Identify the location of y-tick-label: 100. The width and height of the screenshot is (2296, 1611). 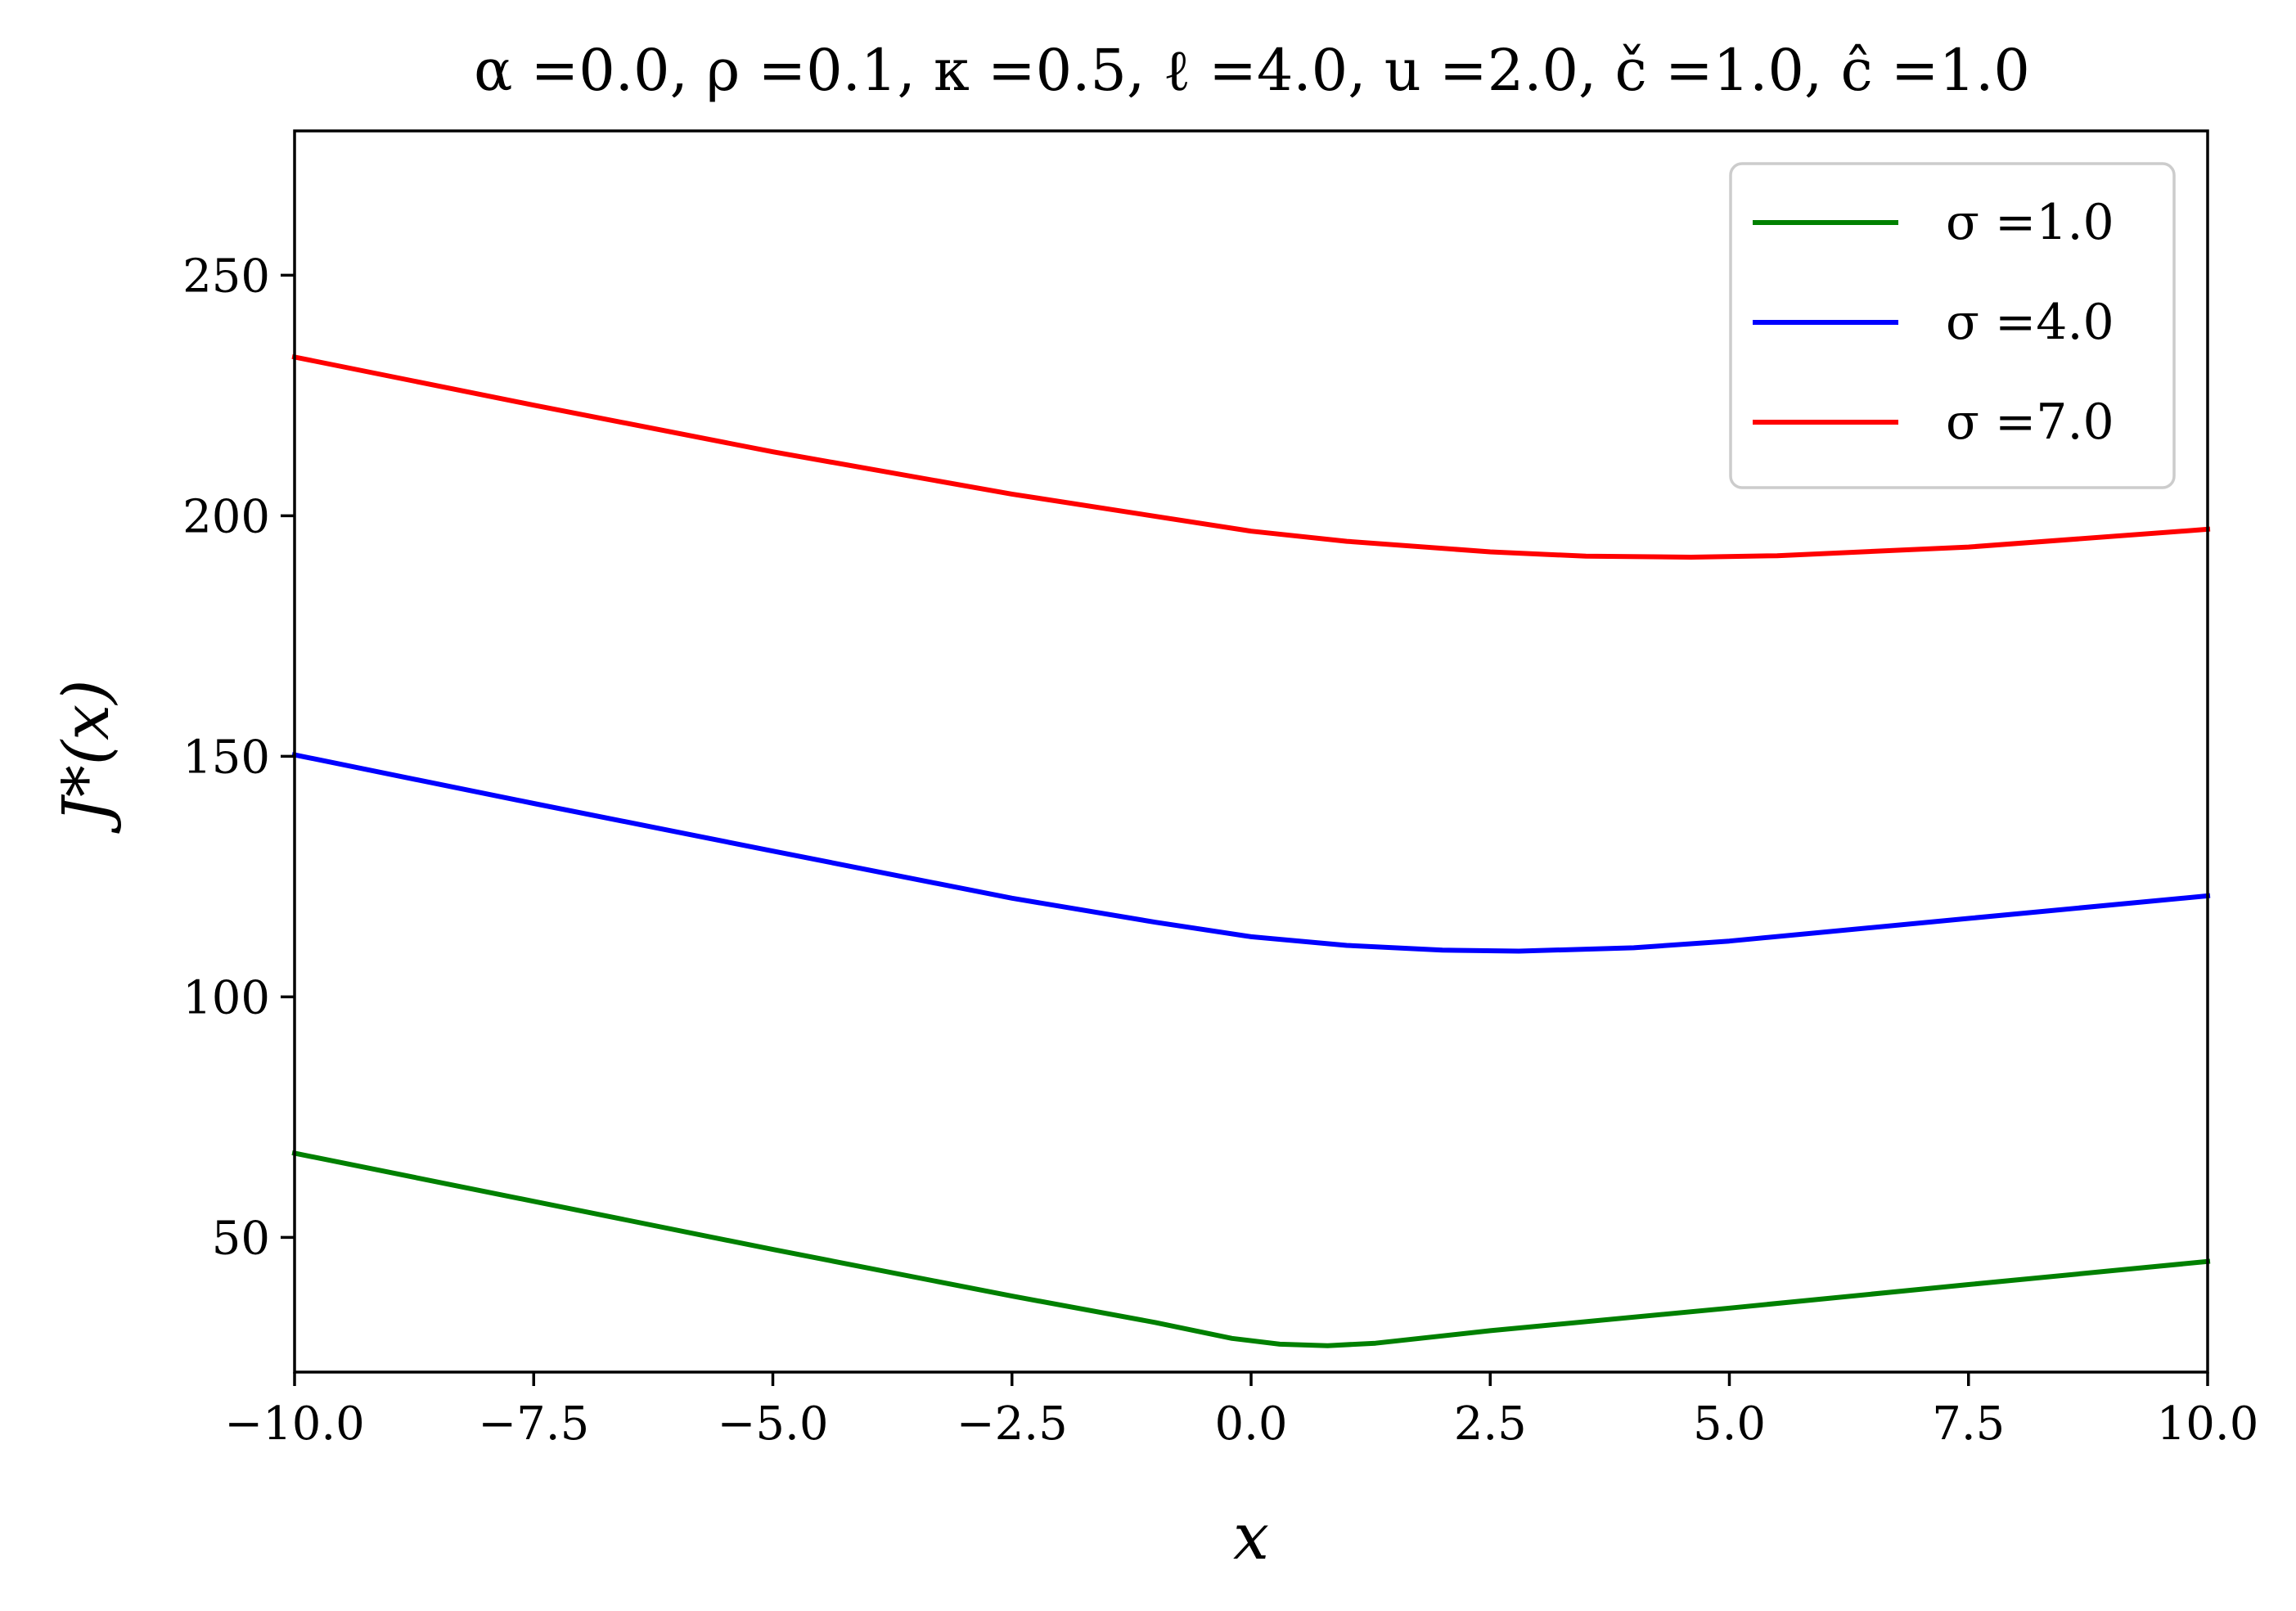
(226, 998).